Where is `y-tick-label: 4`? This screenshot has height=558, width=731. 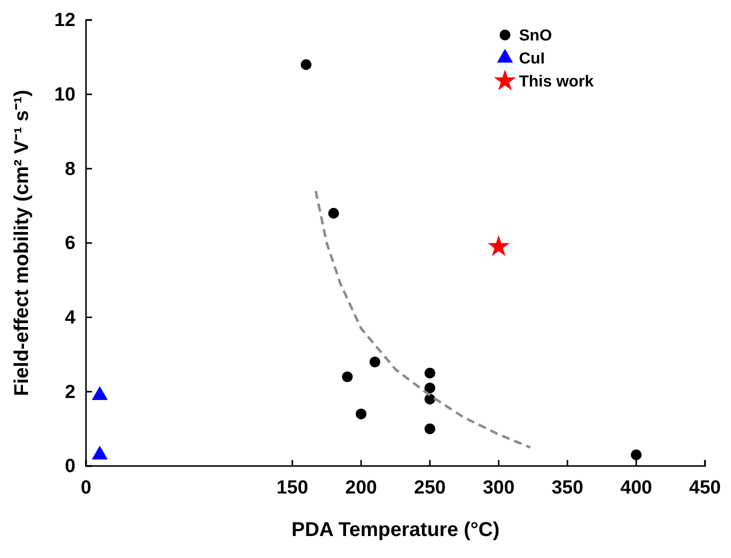 y-tick-label: 4 is located at coordinates (70, 317).